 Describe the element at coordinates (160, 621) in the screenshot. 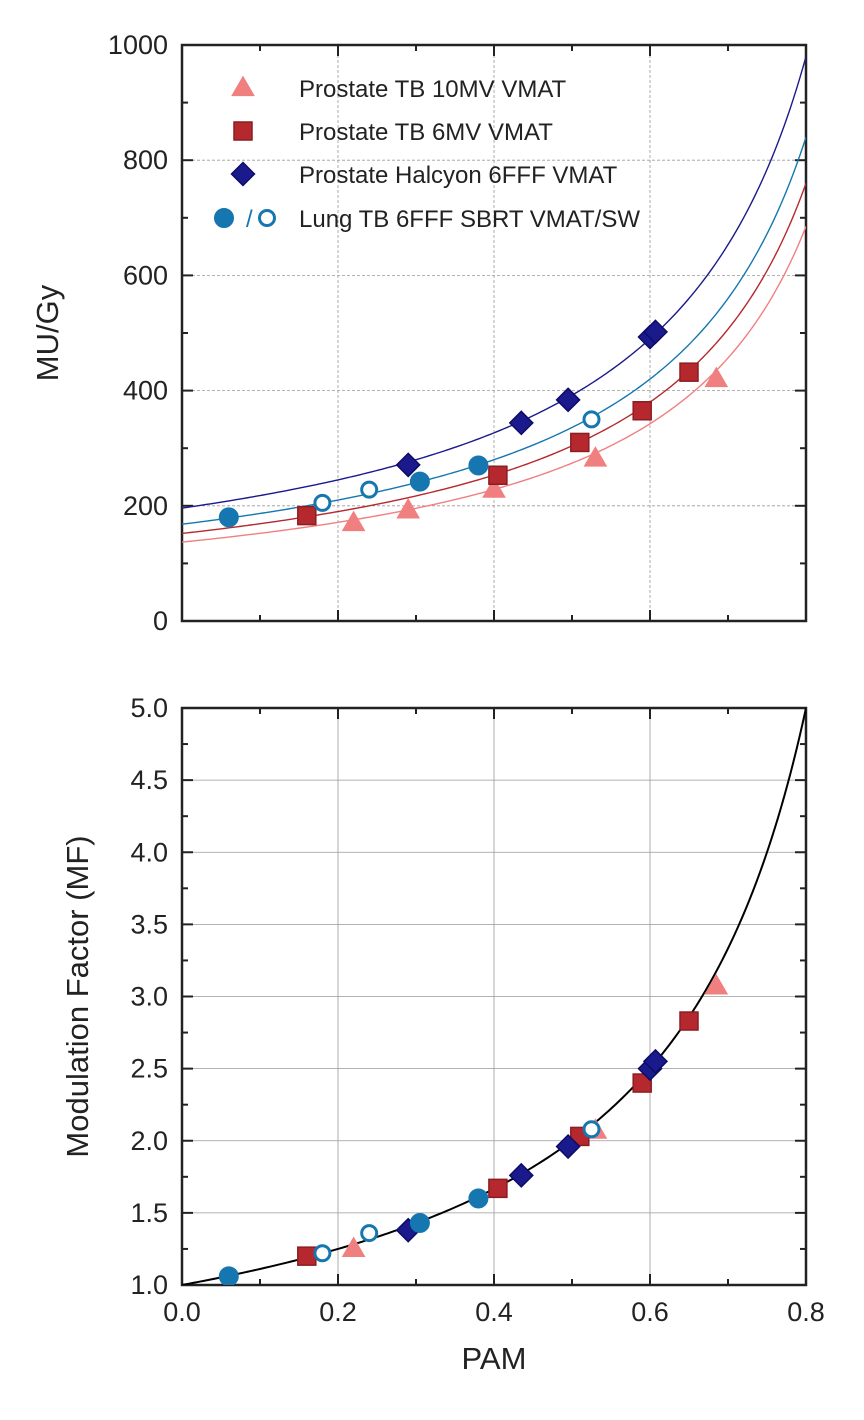

I see `y-tick-label: 0` at that location.